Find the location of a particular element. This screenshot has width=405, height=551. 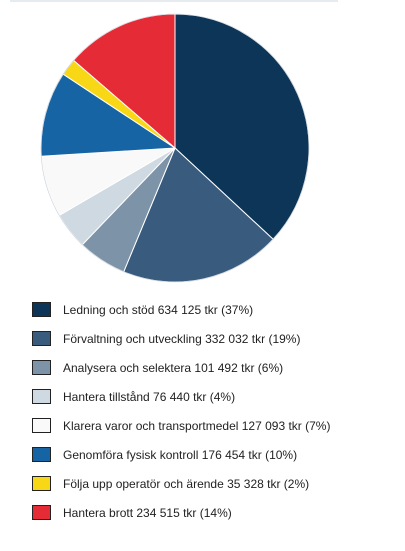

legend-item: Hantera brott 234 515 tkr (14%) is located at coordinates (217, 512).